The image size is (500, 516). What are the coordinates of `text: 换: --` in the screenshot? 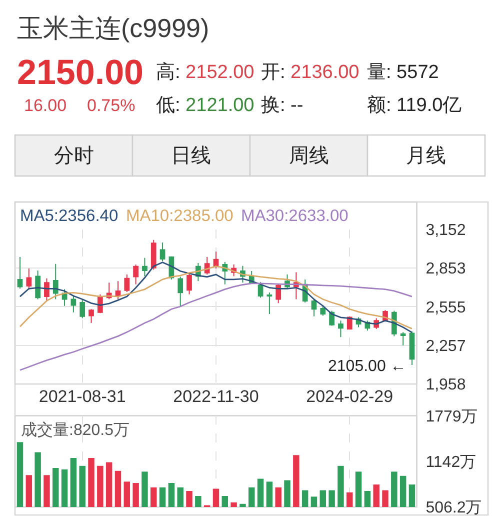 It's located at (282, 105).